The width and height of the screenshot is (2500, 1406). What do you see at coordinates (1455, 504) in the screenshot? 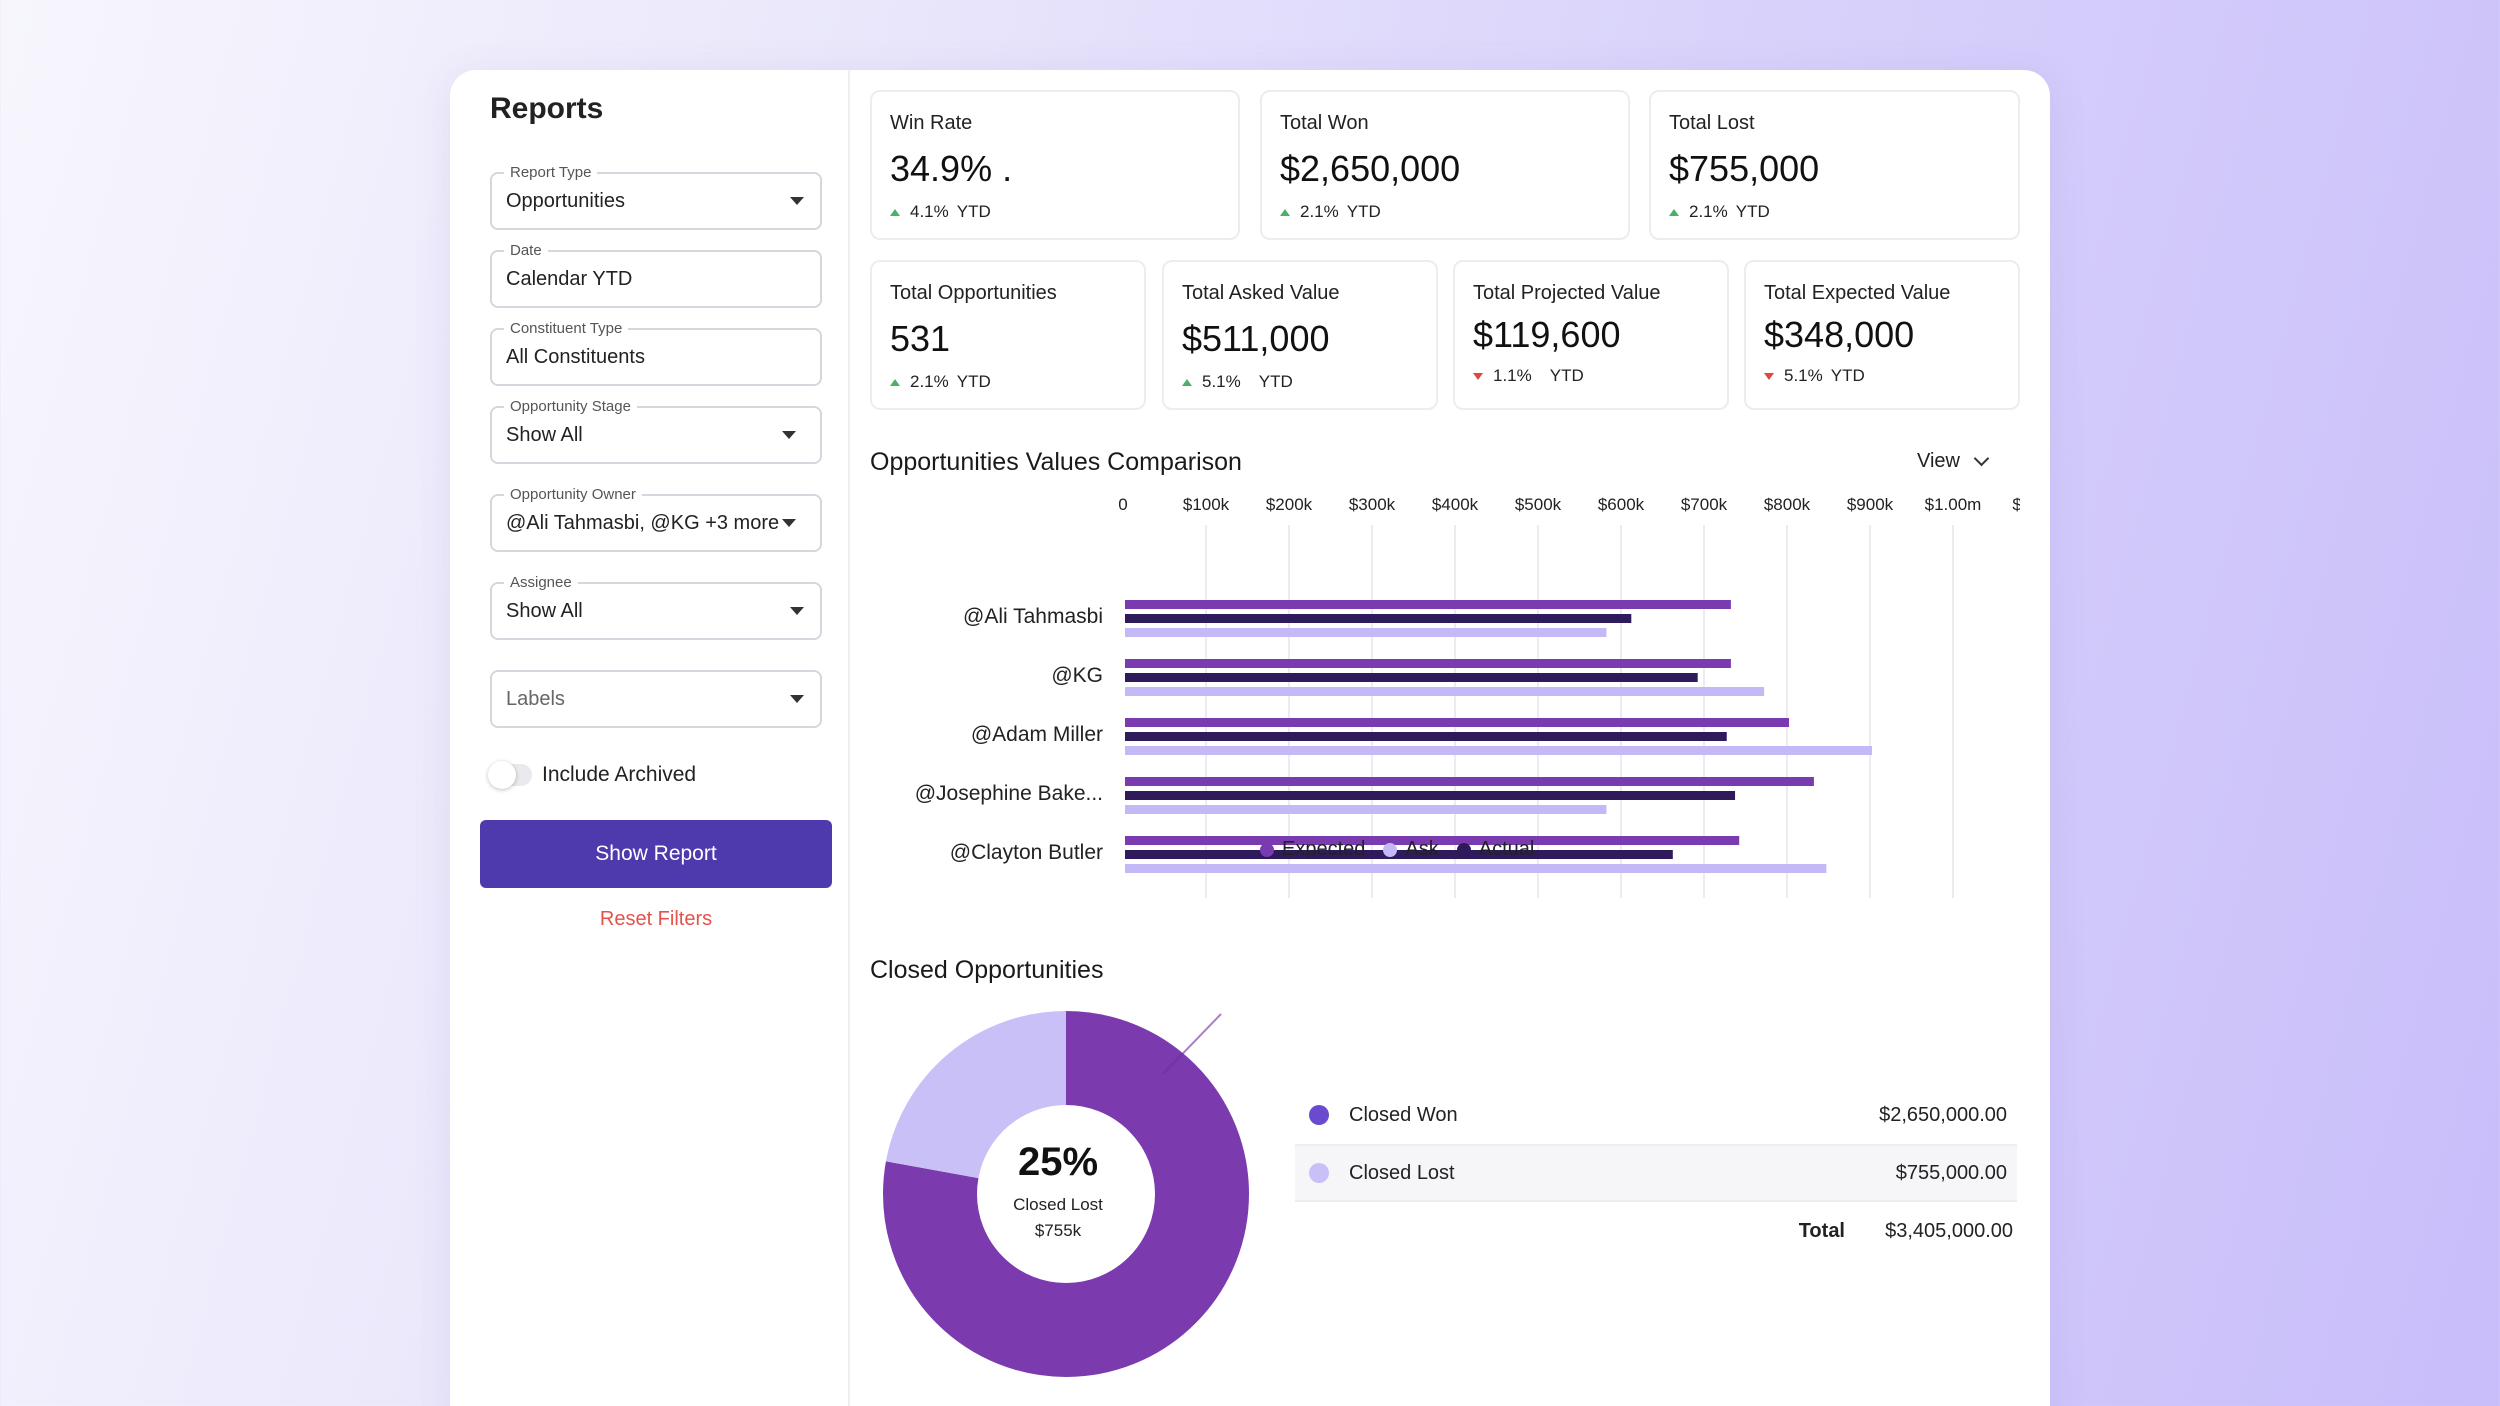
I see `x-tick-label: $400k` at bounding box center [1455, 504].